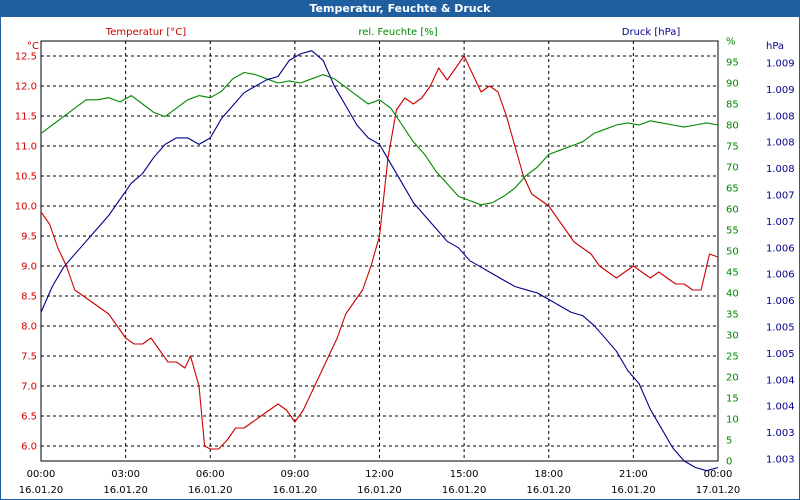 Image resolution: width=800 pixels, height=500 pixels. I want to click on y-tick-label-humidity: %, so click(731, 42).